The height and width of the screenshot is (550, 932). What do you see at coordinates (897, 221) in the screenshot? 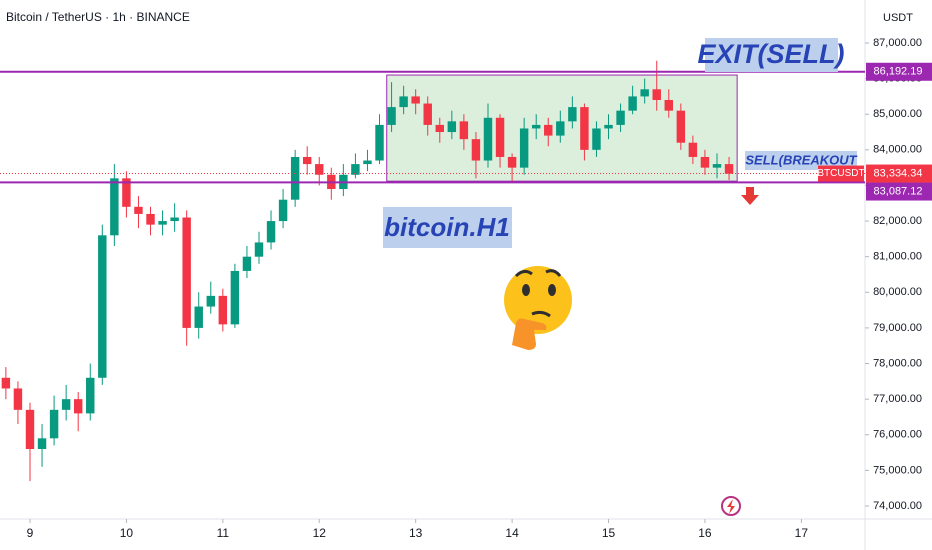
I see `y-tick-label: 82,000.00` at bounding box center [897, 221].